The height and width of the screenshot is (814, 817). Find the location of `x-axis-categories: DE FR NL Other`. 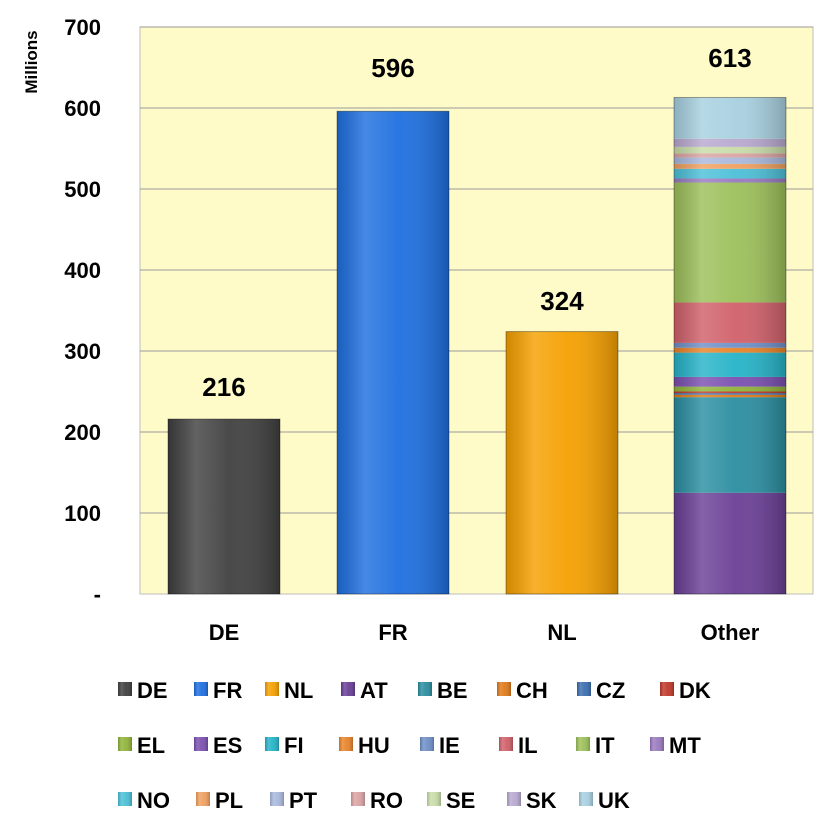

x-axis-categories: DE FR NL Other is located at coordinates (484, 632).